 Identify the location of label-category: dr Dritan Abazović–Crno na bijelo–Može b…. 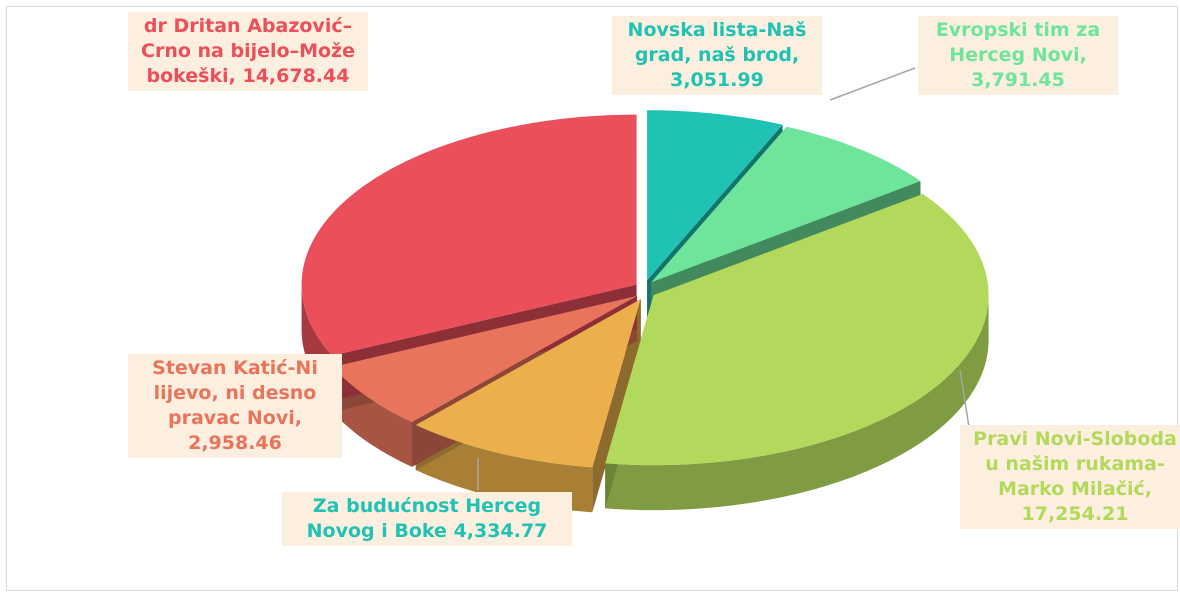
(248, 51).